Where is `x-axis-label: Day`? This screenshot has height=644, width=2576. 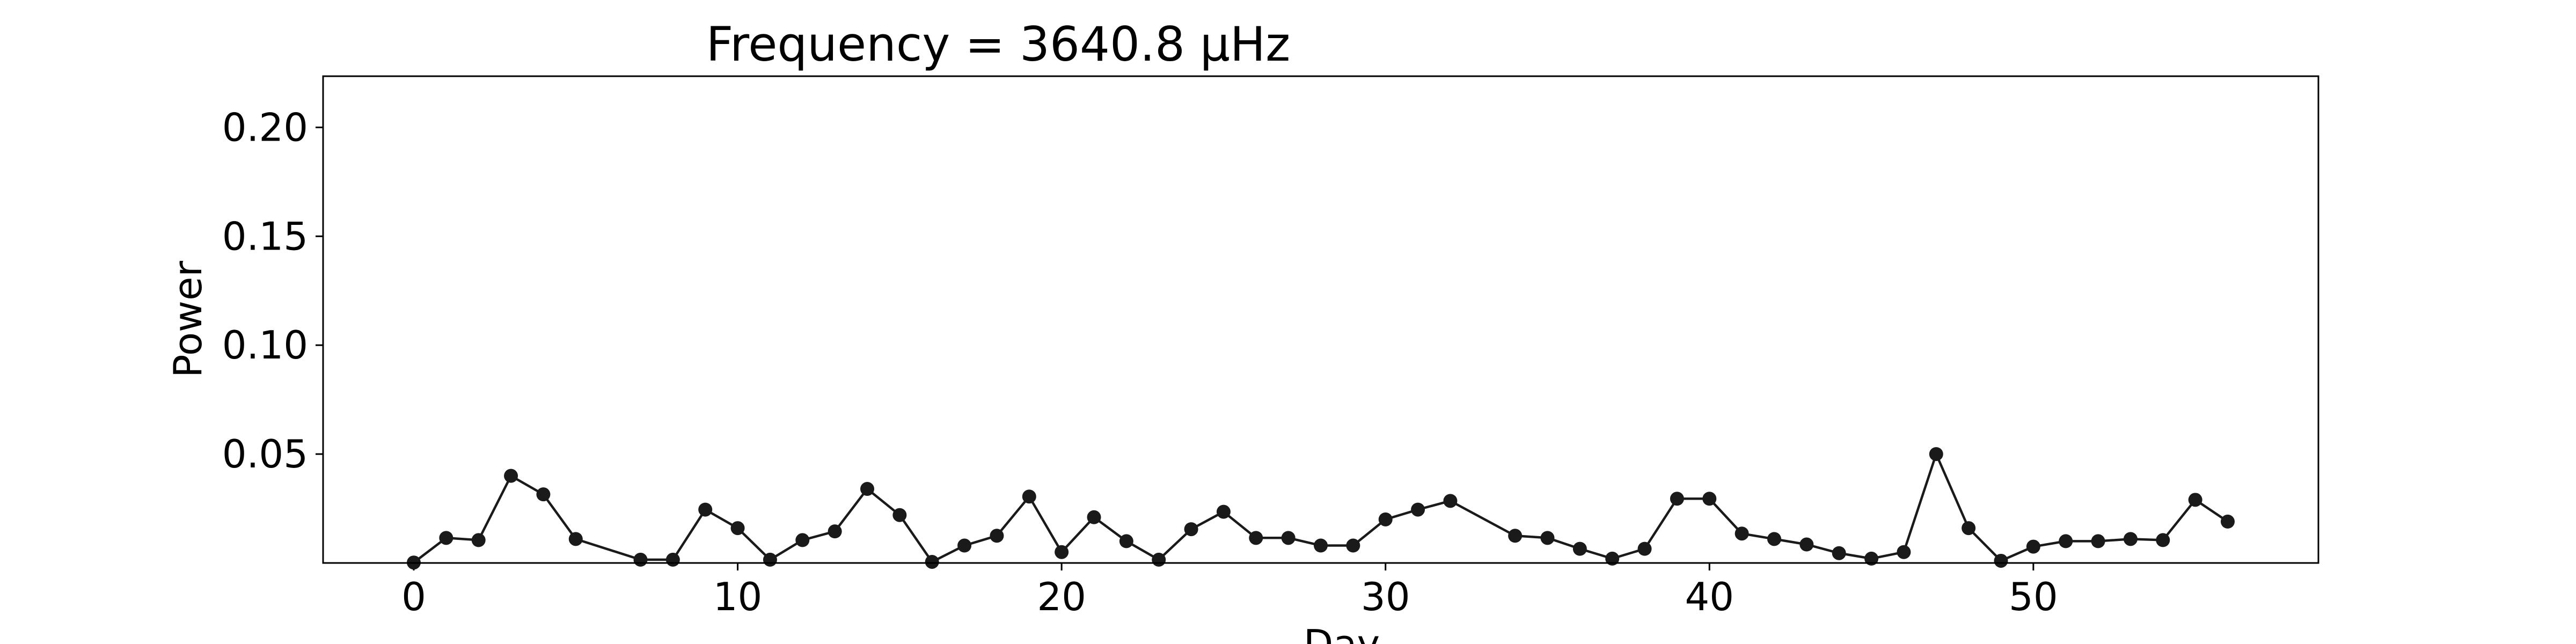 x-axis-label: Day is located at coordinates (1342, 632).